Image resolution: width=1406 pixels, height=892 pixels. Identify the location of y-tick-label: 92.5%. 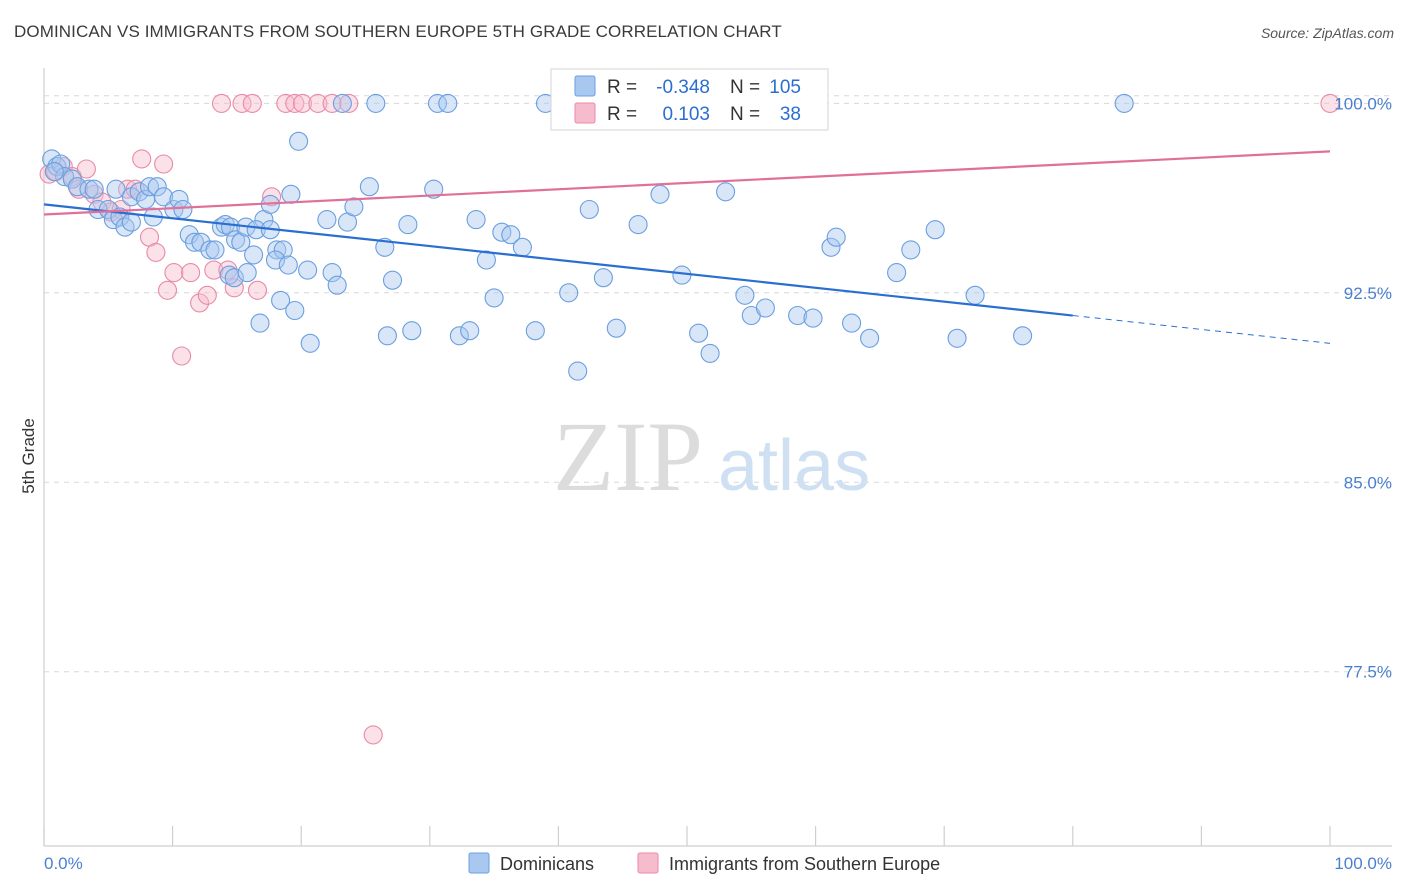
(1368, 293).